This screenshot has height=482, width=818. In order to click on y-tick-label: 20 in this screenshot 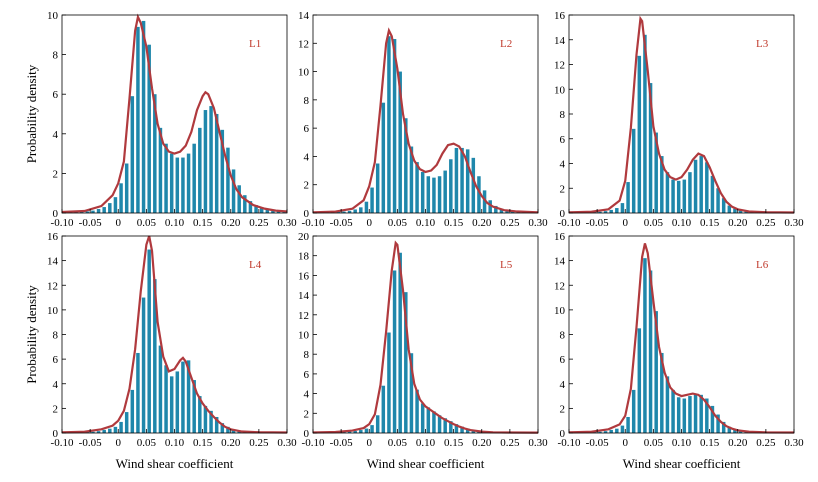, I will do `click(304, 237)`.